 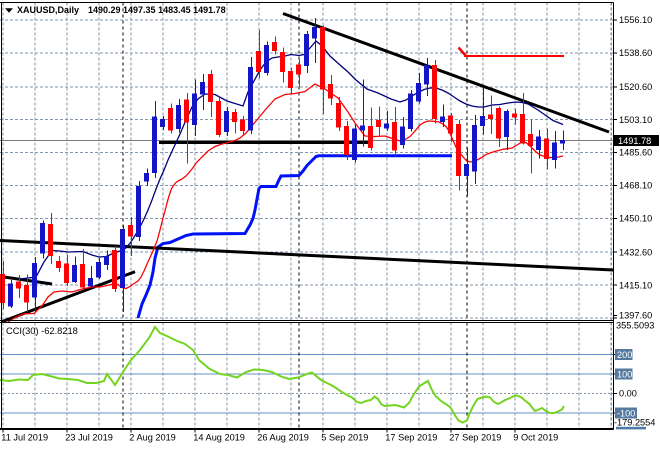 What do you see at coordinates (635, 285) in the screenshot?
I see `svg-text: 1415.10` at bounding box center [635, 285].